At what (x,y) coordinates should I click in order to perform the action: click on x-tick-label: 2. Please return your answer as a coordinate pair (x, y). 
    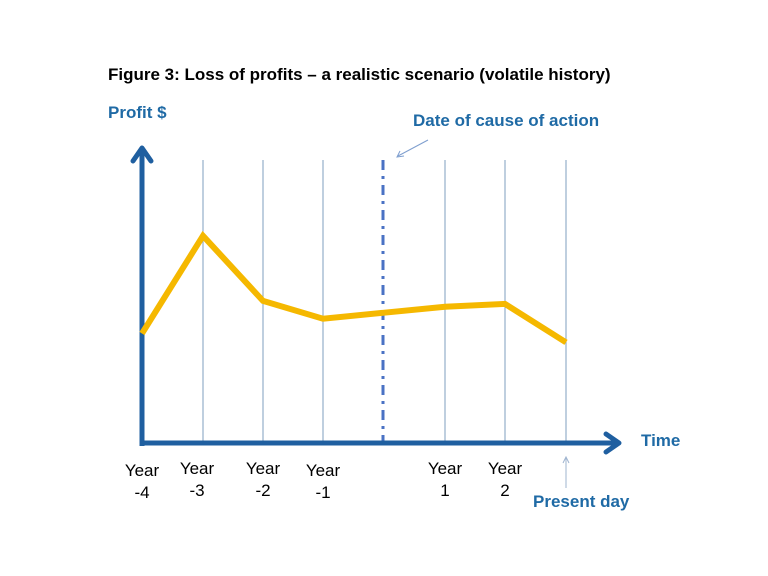
    Looking at the image, I should click on (504, 490).